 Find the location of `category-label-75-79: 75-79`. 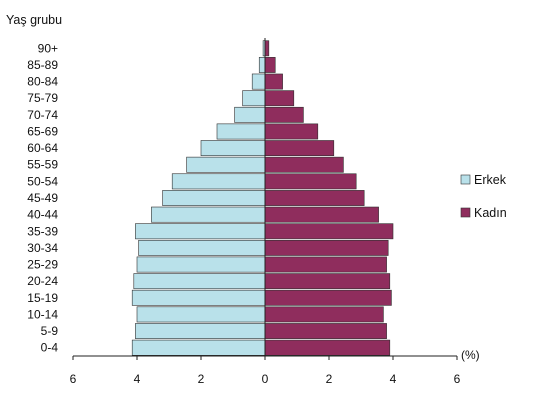

category-label-75-79: 75-79 is located at coordinates (42, 98).